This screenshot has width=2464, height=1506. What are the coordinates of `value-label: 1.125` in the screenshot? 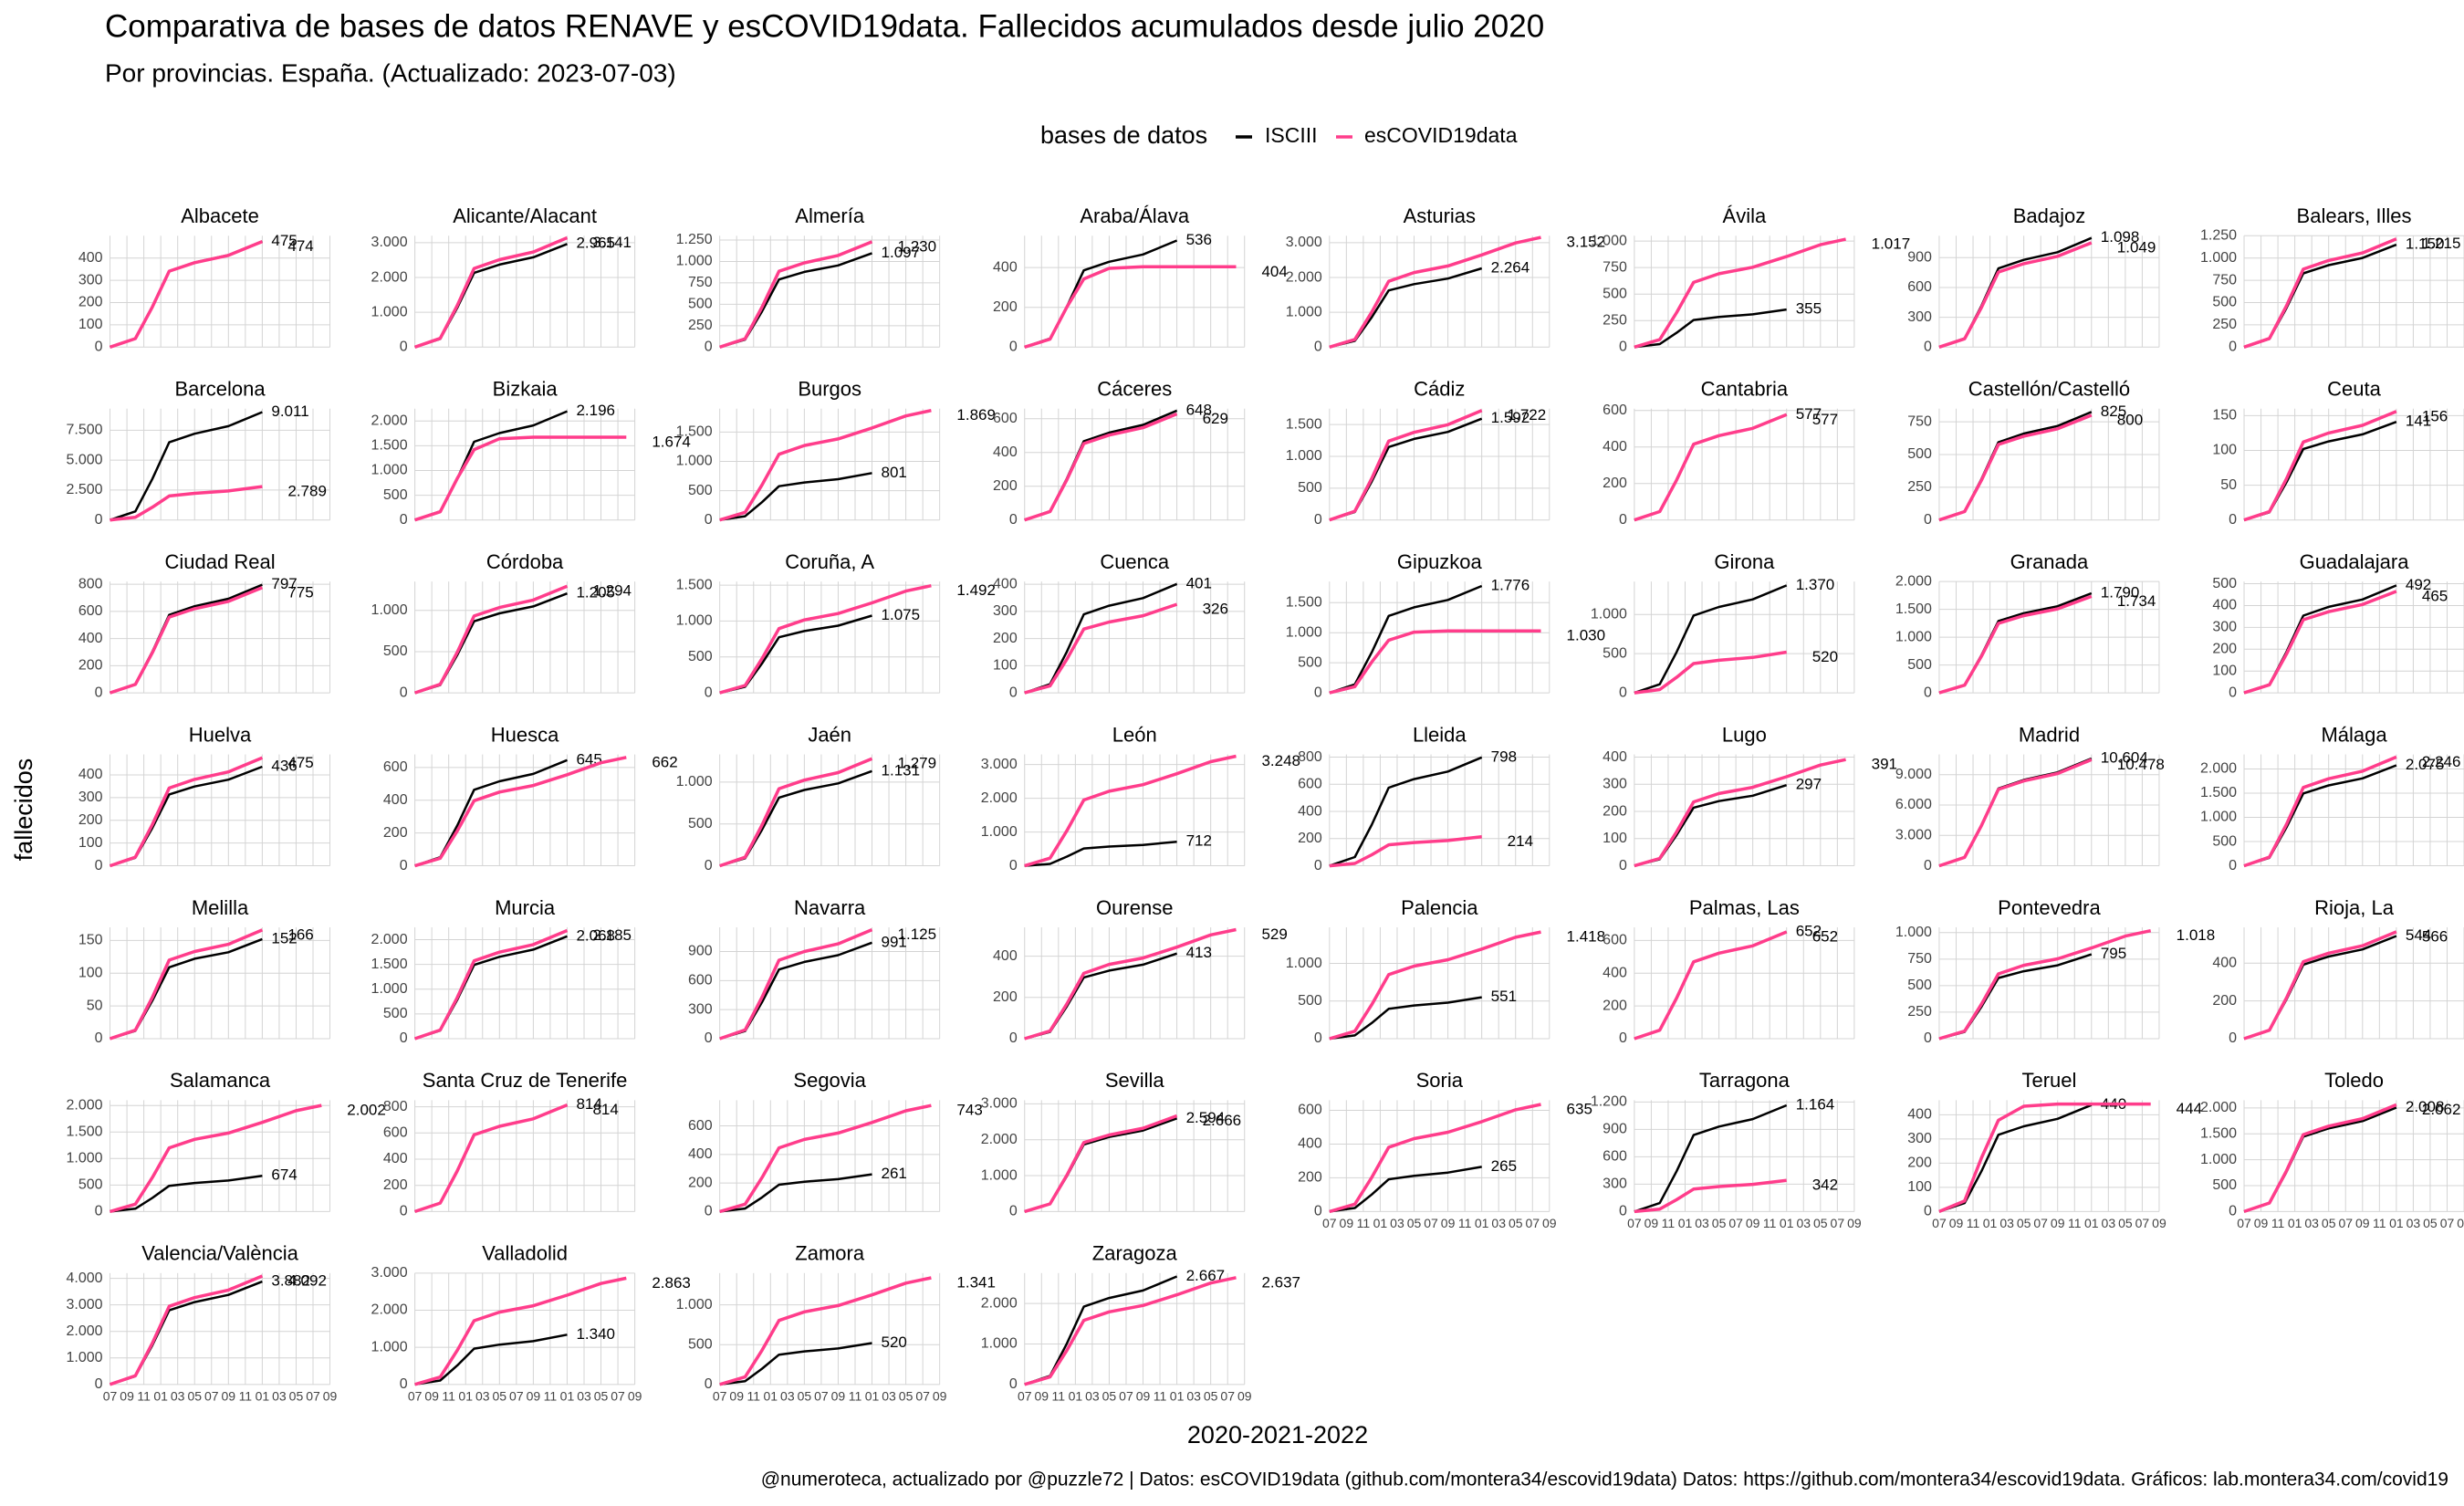 It's located at (917, 934).